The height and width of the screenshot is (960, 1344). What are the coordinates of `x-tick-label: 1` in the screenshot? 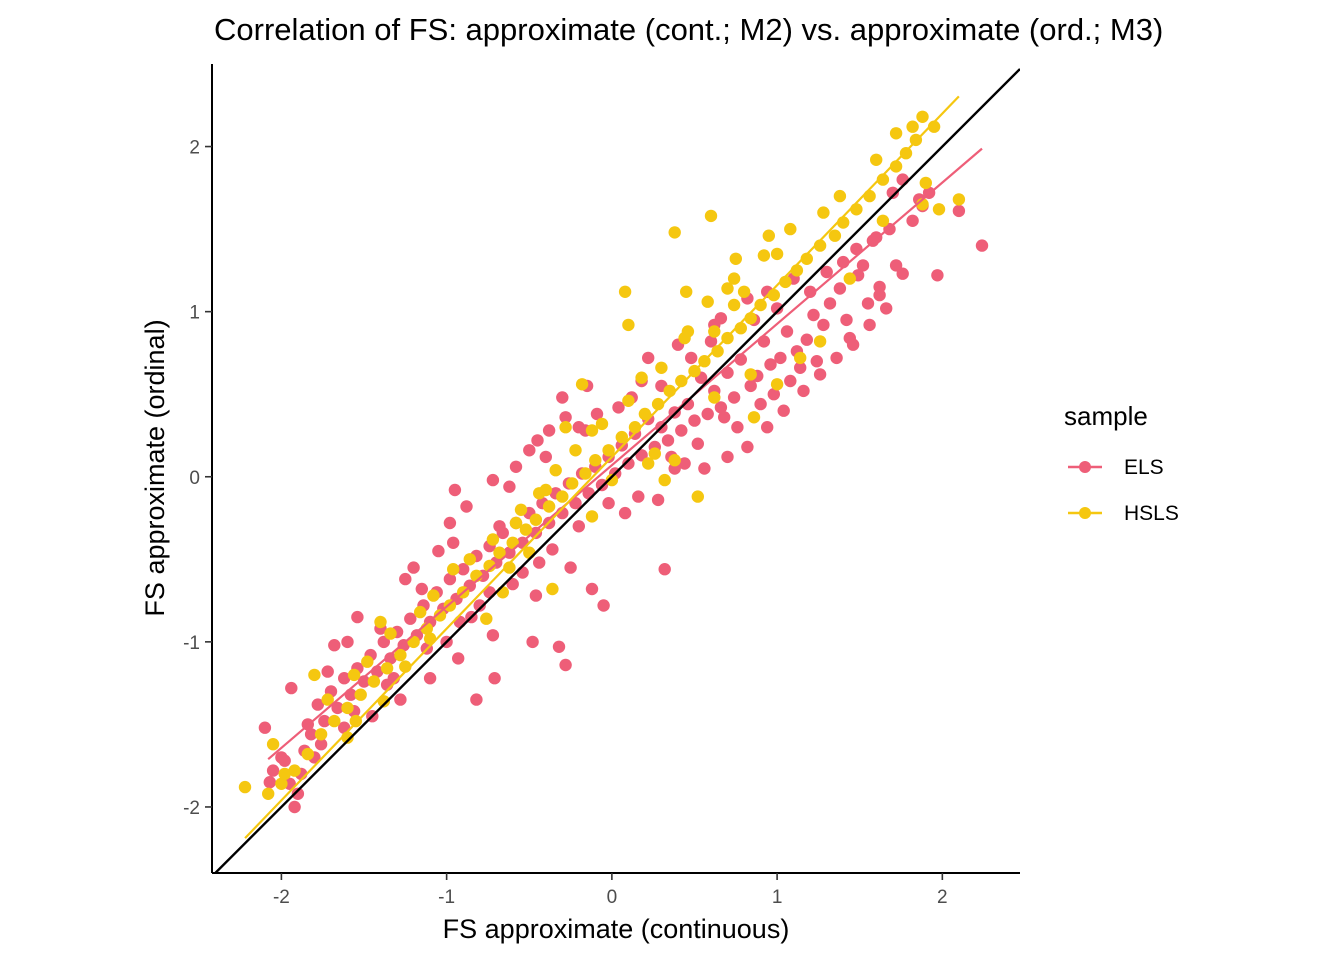 It's located at (777, 897).